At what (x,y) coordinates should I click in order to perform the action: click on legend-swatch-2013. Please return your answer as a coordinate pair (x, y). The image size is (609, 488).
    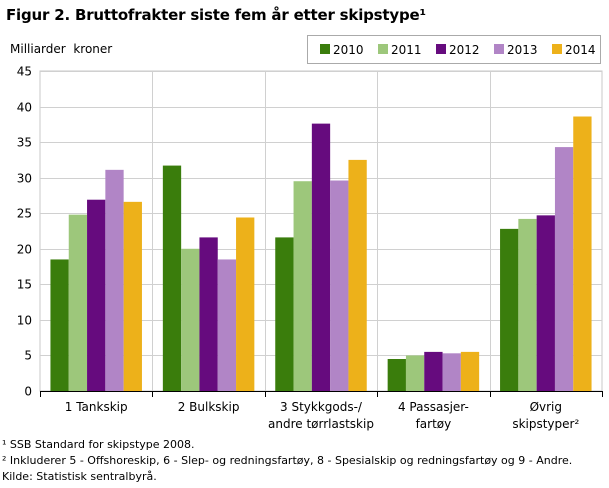
    Looking at the image, I should click on (499, 49).